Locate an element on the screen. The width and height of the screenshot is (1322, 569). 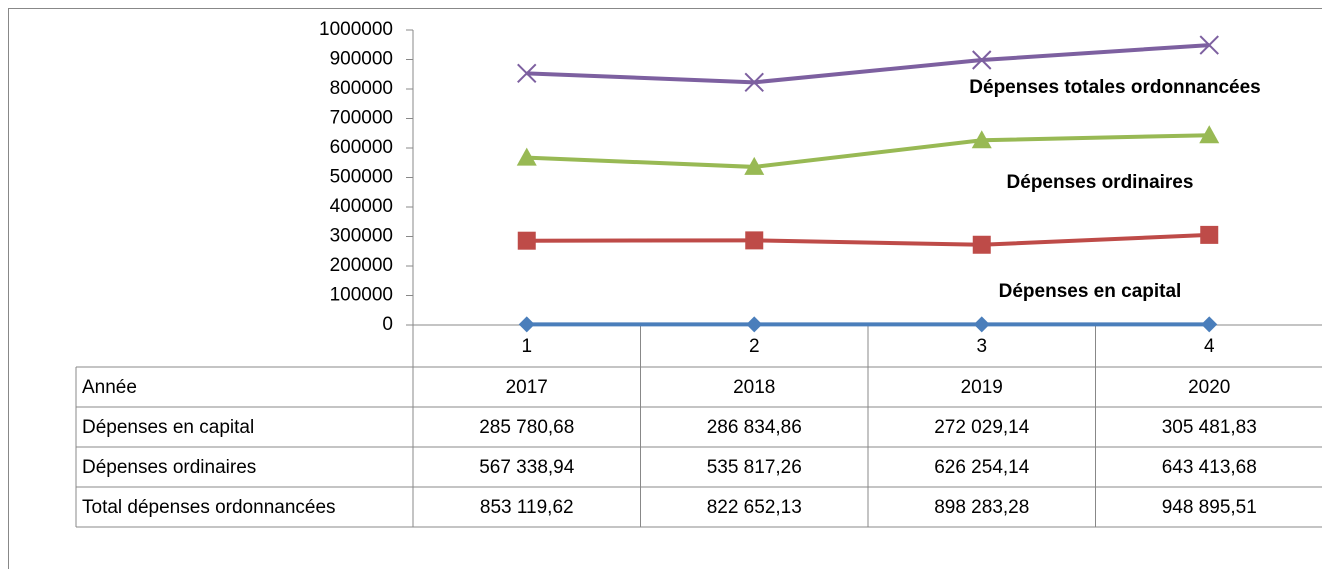
y-tick-label: 200000 is located at coordinates (361, 265).